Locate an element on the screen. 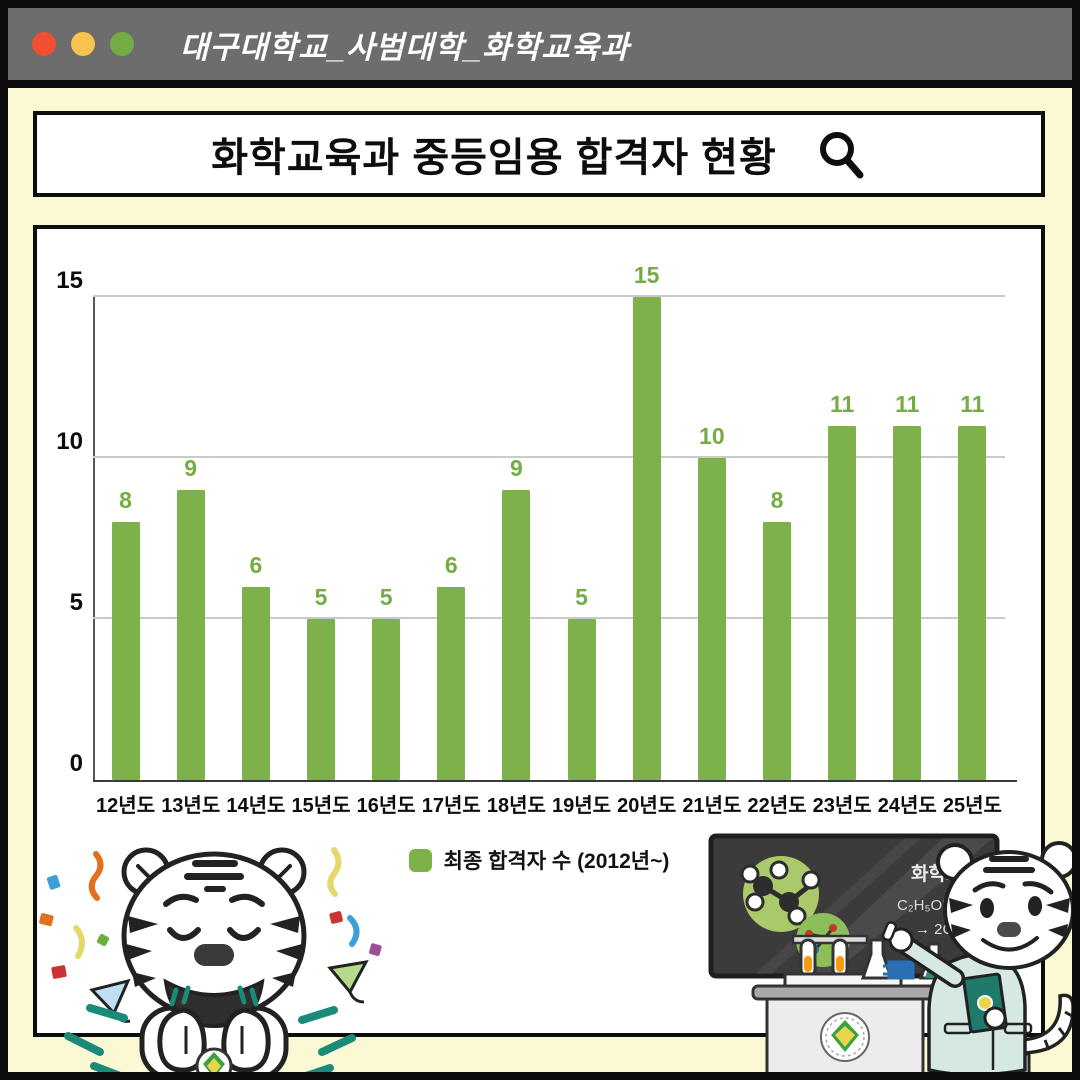 This screenshot has width=1080, height=1080. y-tick-label: 0 is located at coordinates (76, 763).